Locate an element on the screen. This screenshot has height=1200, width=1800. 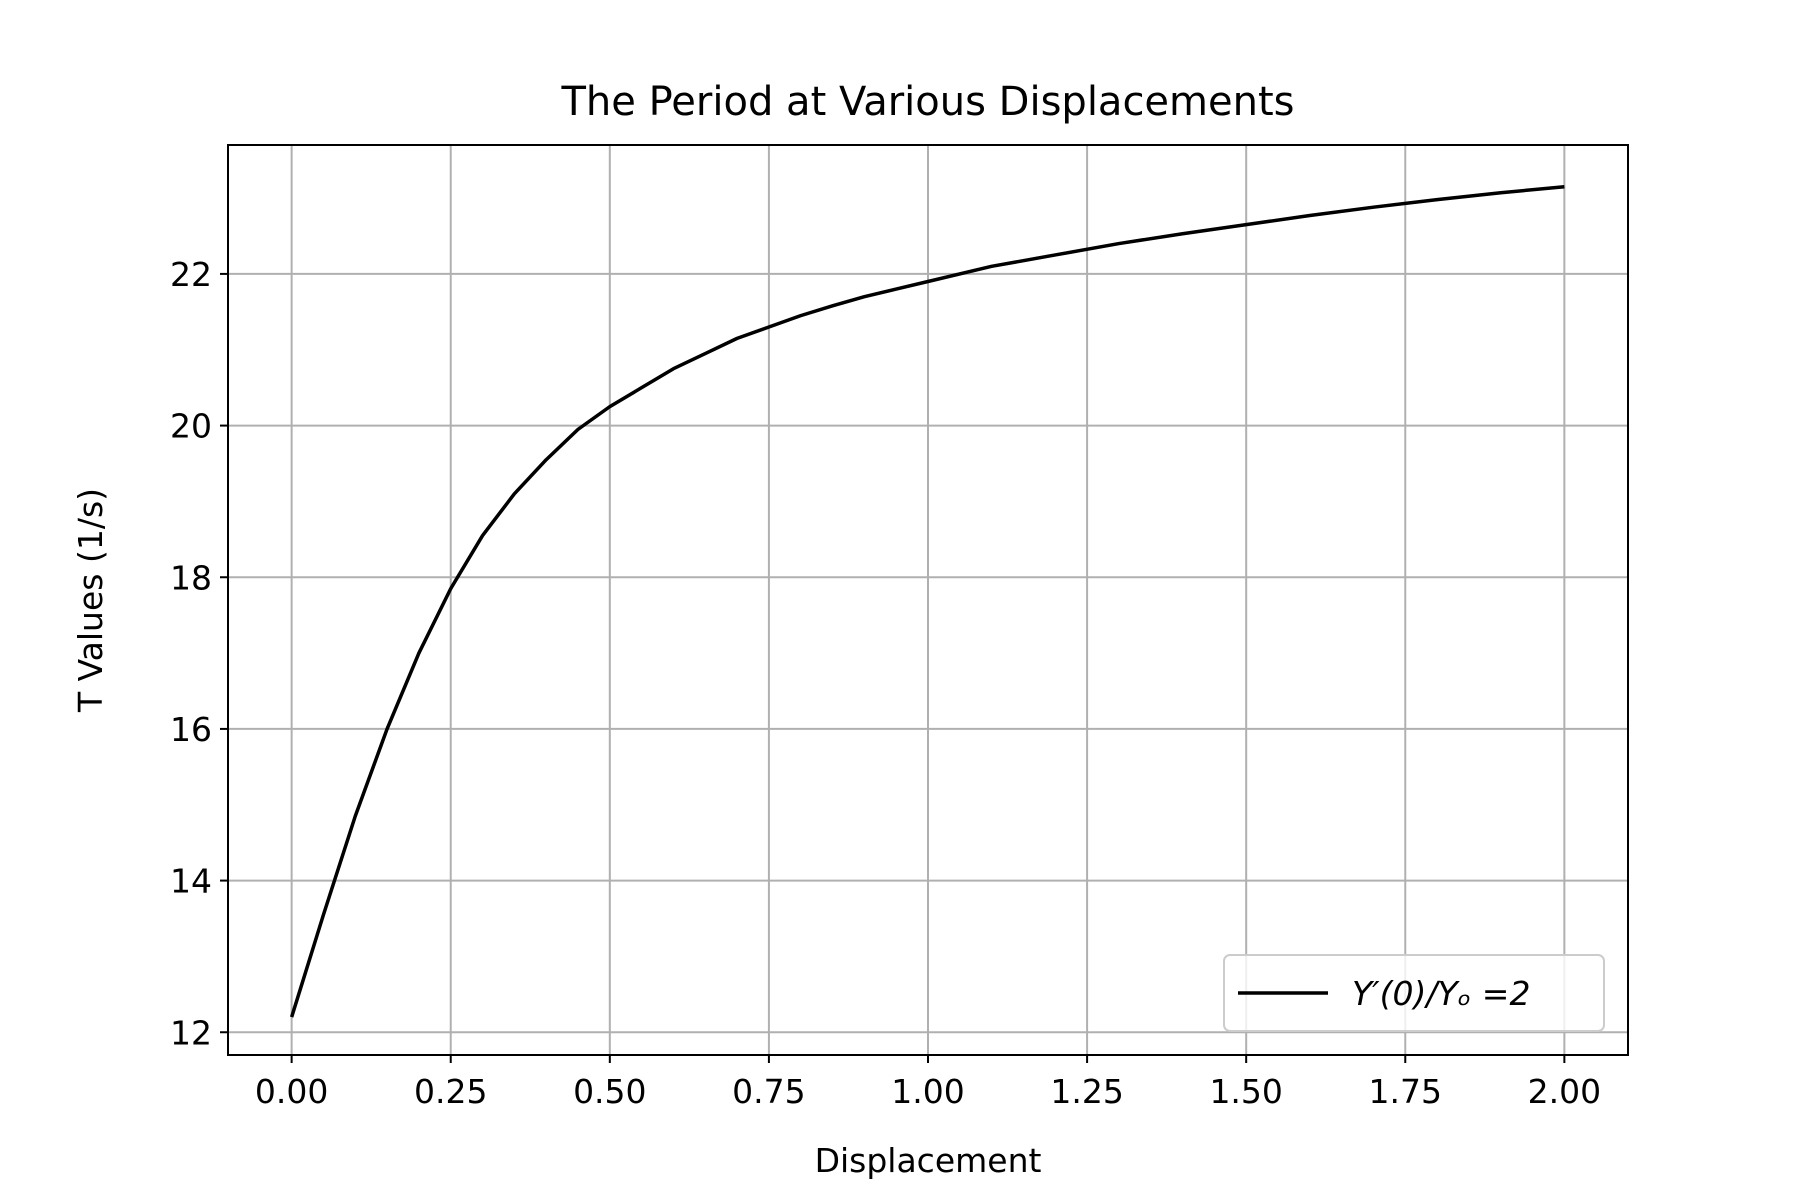
x-axis-label: Displacement is located at coordinates (928, 1160).